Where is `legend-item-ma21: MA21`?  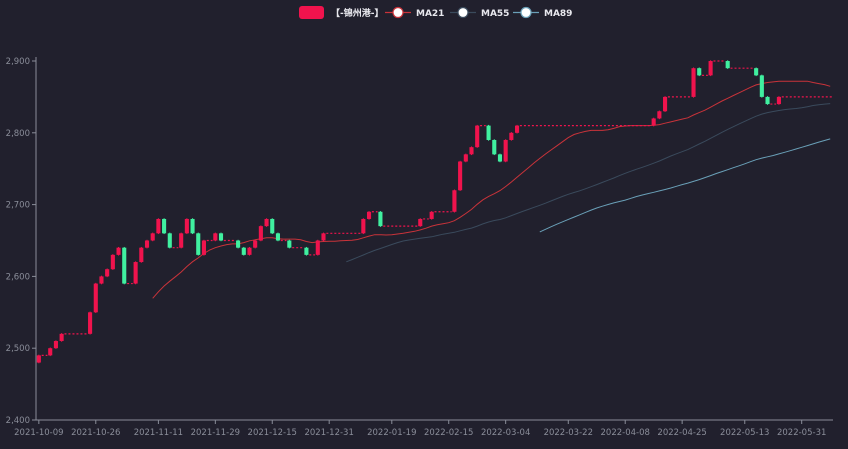
legend-item-ma21: MA21 is located at coordinates (414, 13).